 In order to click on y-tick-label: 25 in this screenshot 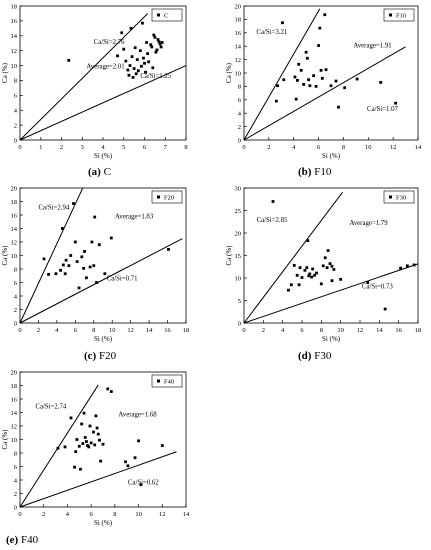, I will do `click(238, 211)`.